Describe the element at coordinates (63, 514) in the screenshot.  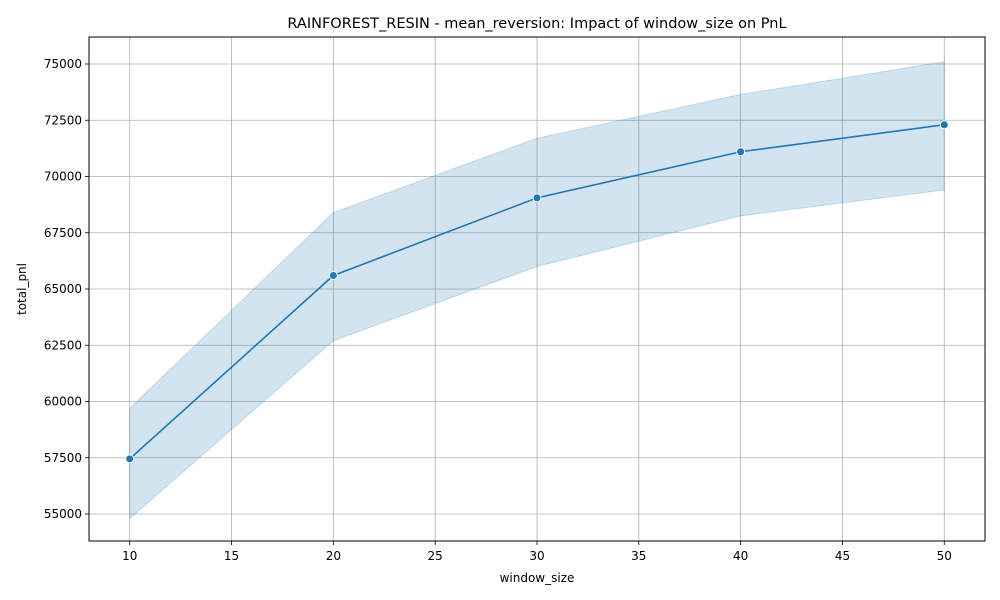
I see `y-tick-label: 55000` at that location.